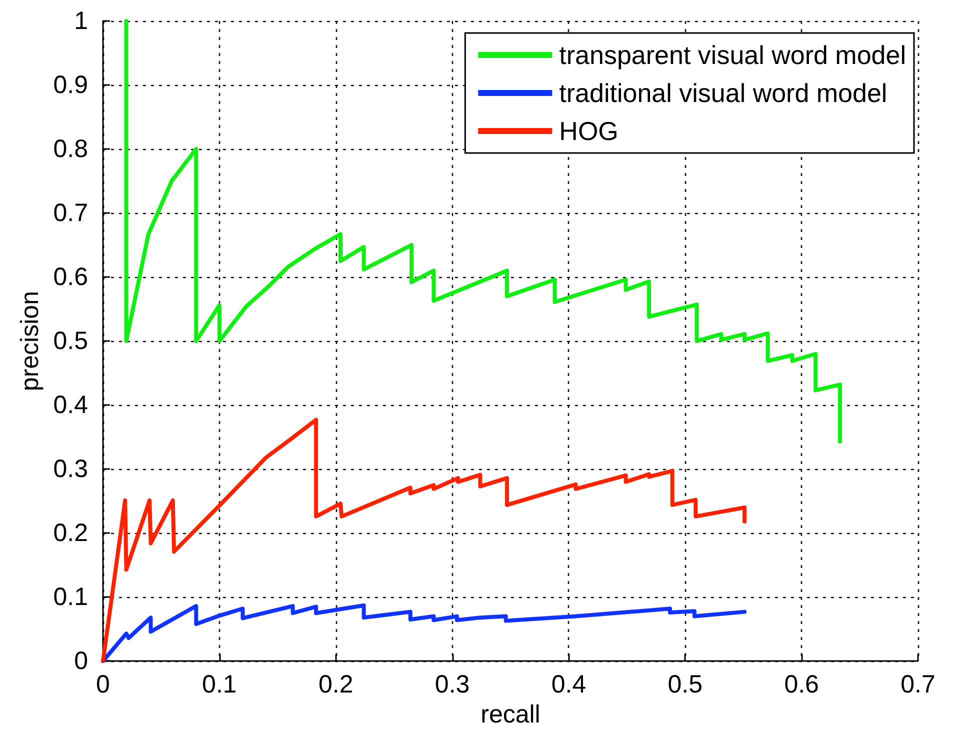 This screenshot has height=732, width=956. What do you see at coordinates (510, 714) in the screenshot?
I see `x-axis-title: recall` at bounding box center [510, 714].